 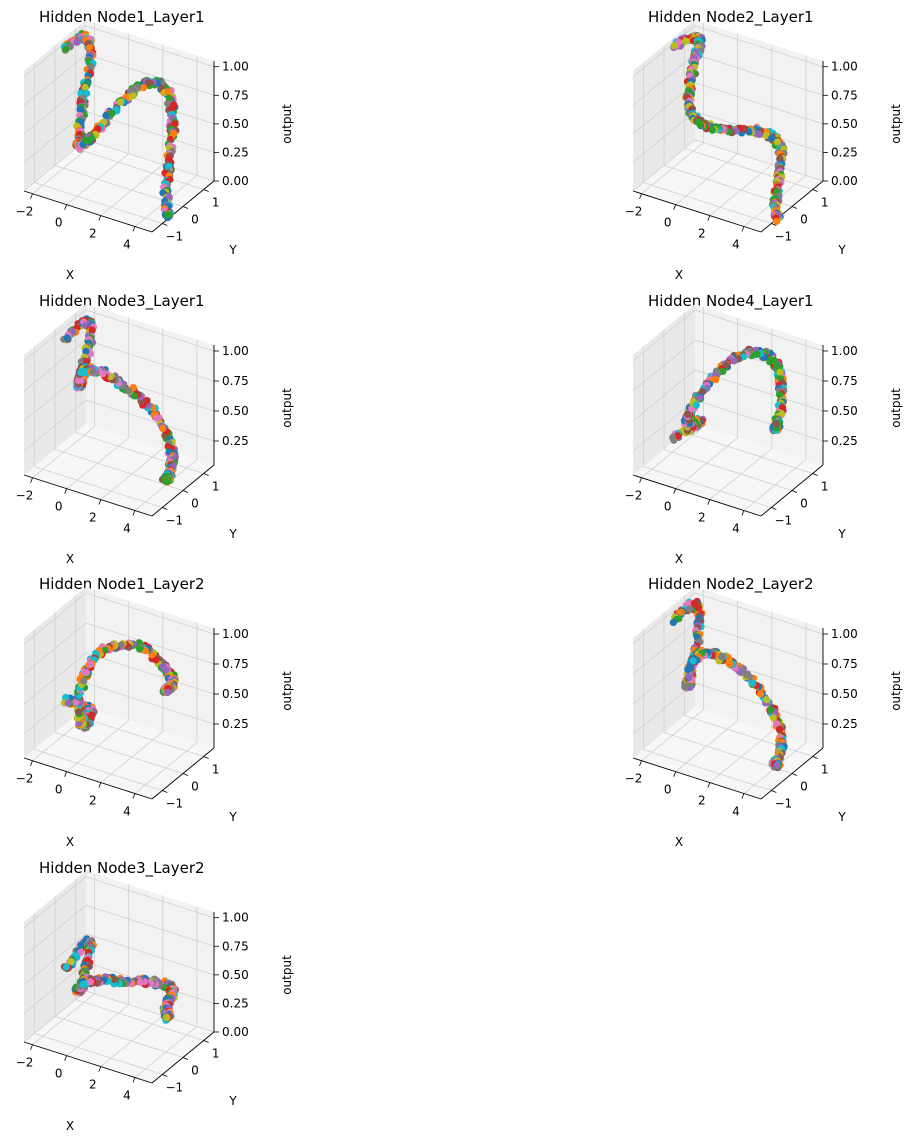 I want to click on scatter-points, so click(x=119, y=686).